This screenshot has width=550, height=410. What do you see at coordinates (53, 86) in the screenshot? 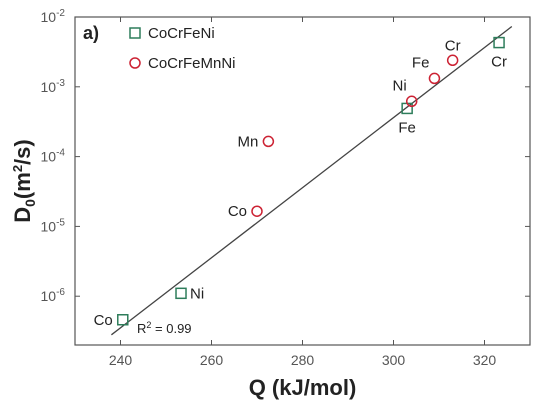
I see `y-tick-label: 10⁻³` at bounding box center [53, 86].